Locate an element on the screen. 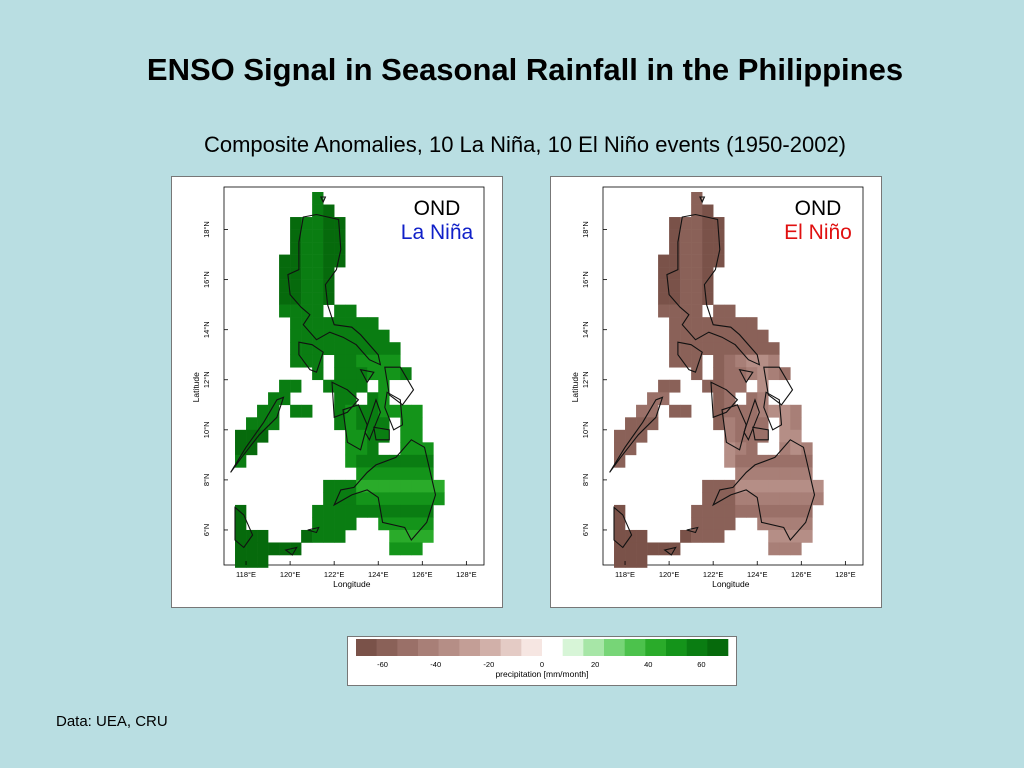 The width and height of the screenshot is (1024, 768). colorbar-label: precipitation [mm/month] is located at coordinates (541, 674).